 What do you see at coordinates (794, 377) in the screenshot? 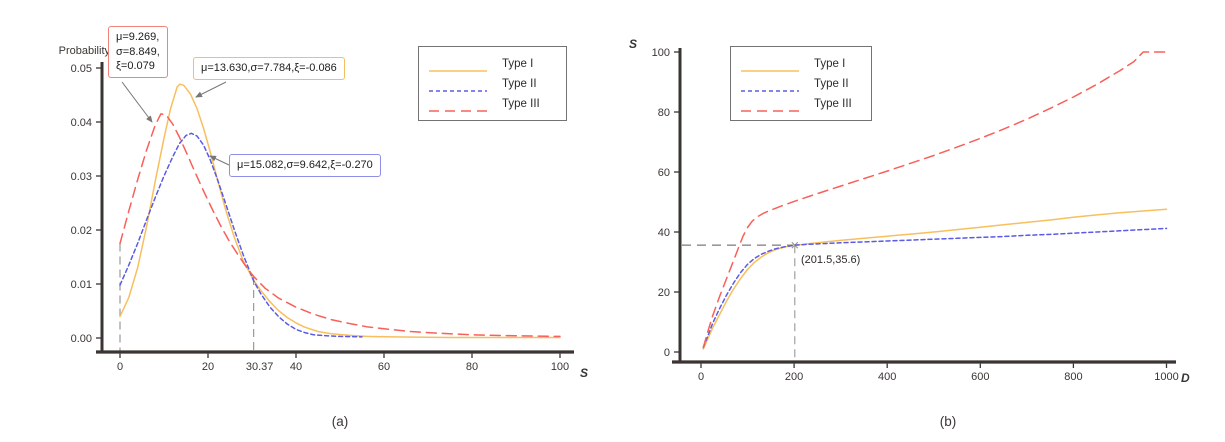
I see `x-tick-label: 200` at bounding box center [794, 377].